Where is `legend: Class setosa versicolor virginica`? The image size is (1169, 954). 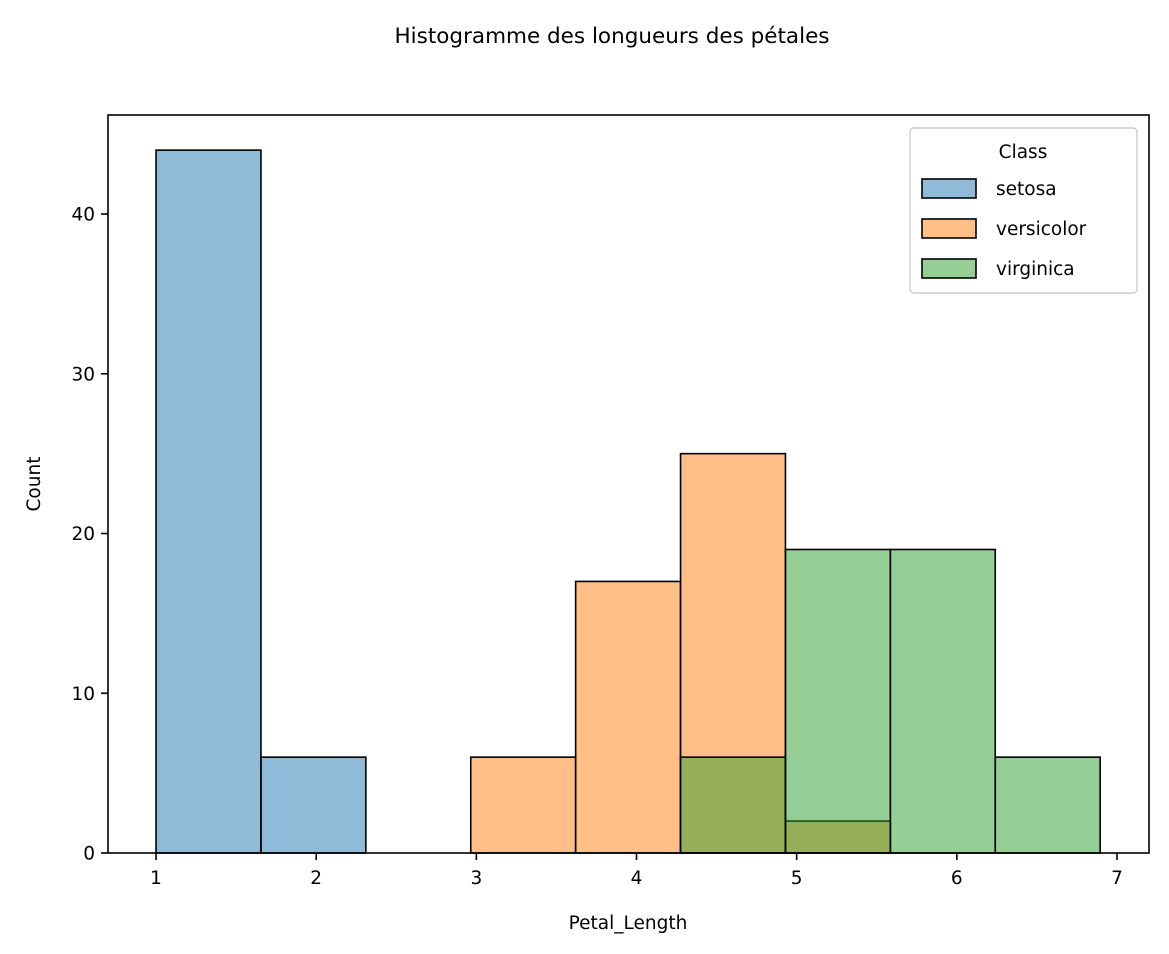 legend: Class setosa versicolor virginica is located at coordinates (1023, 210).